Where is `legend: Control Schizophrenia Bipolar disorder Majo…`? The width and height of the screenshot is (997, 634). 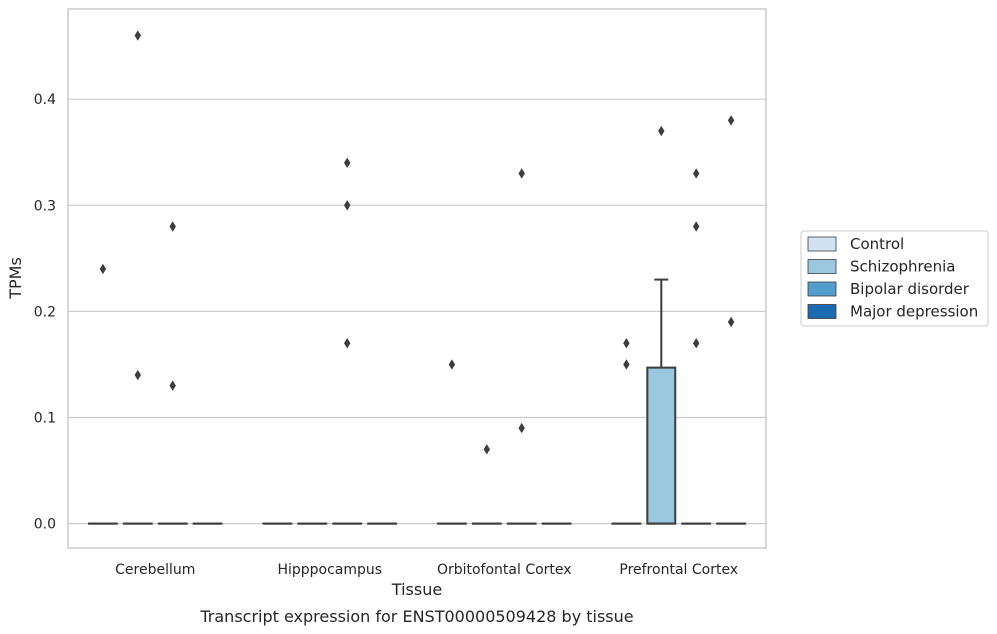 legend: Control Schizophrenia Bipolar disorder Majo… is located at coordinates (894, 278).